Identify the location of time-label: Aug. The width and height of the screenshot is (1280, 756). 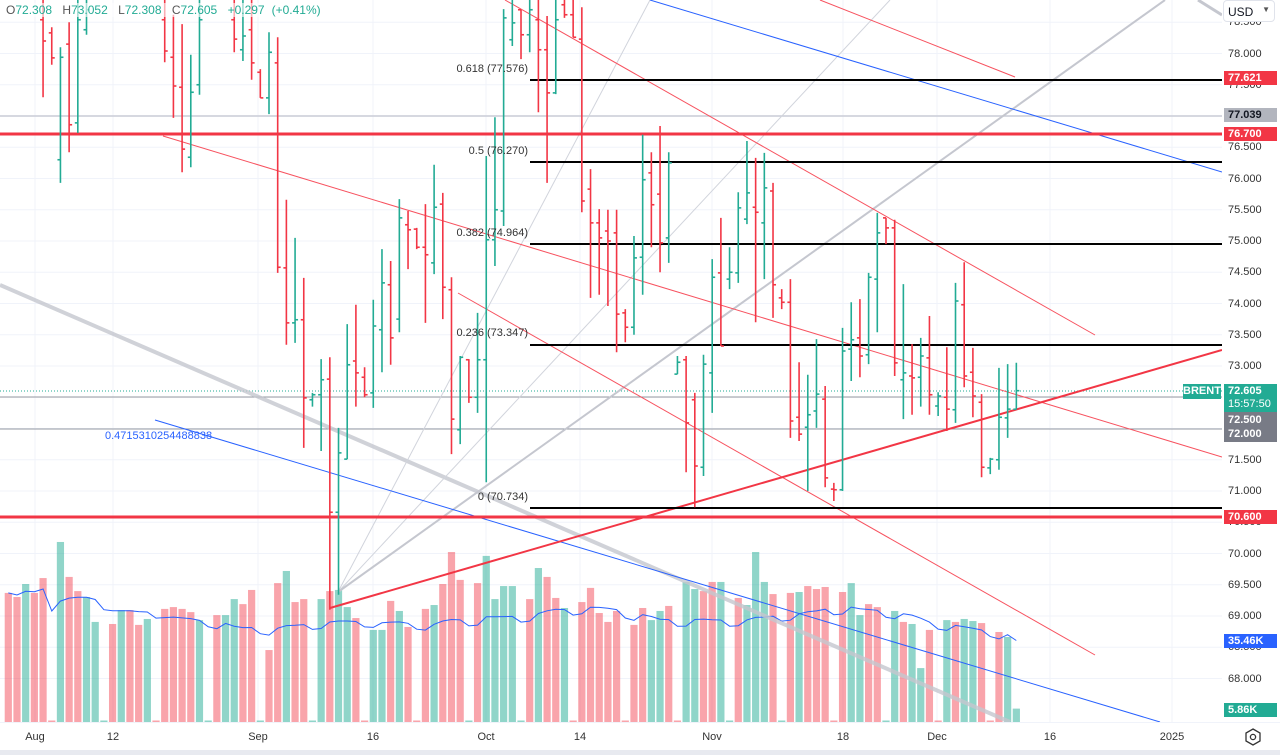
(35, 737).